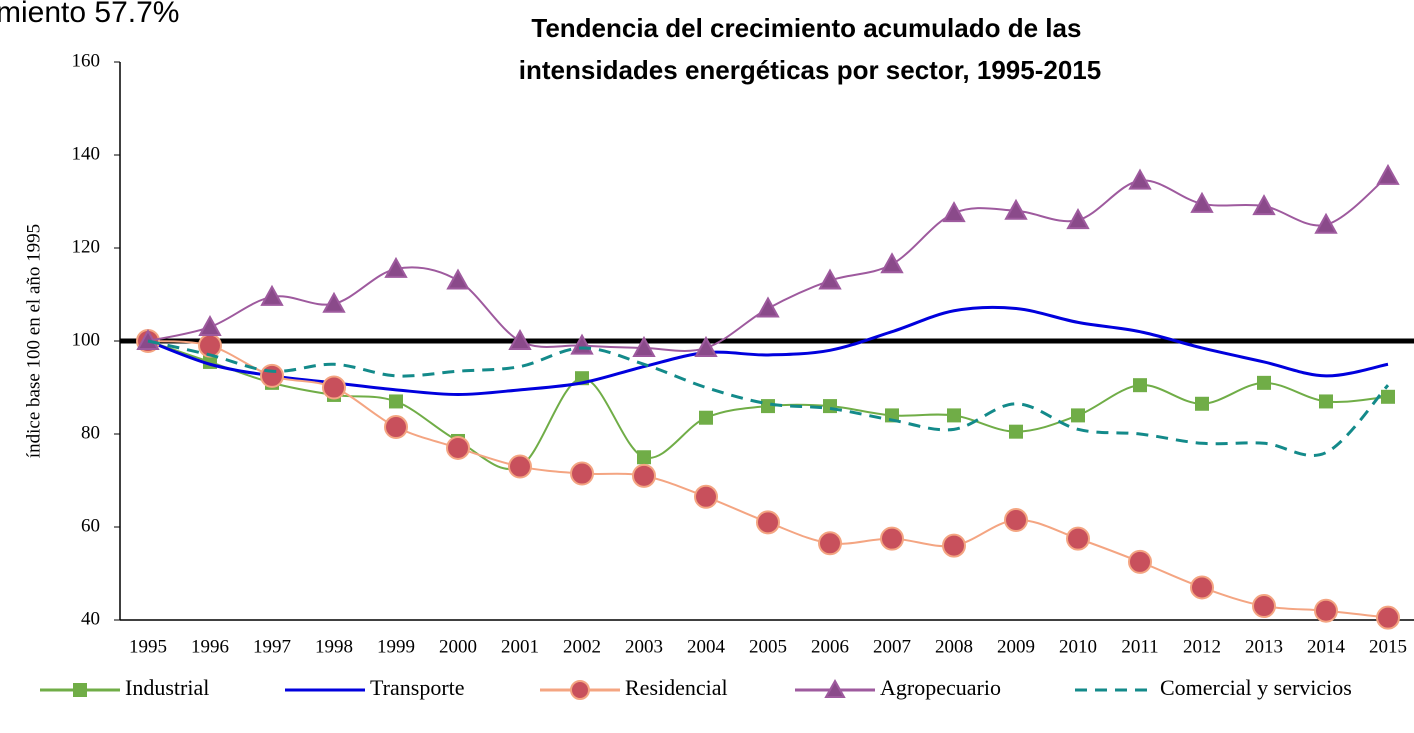 Image resolution: width=1414 pixels, height=733 pixels. Describe the element at coordinates (520, 646) in the screenshot. I see `x-tick-label: 2001` at that location.